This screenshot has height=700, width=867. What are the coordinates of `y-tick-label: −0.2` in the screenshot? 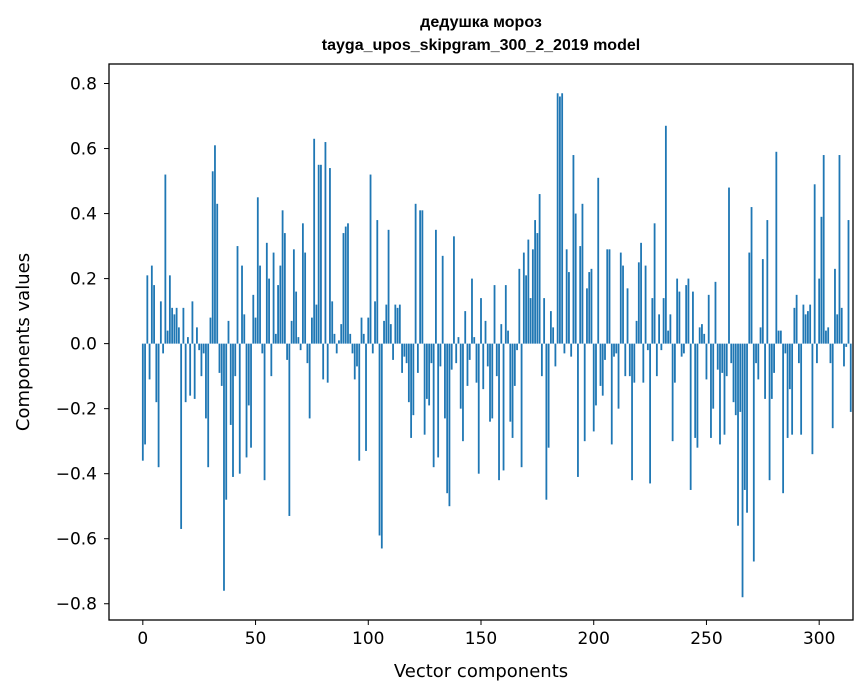 It's located at (76, 410).